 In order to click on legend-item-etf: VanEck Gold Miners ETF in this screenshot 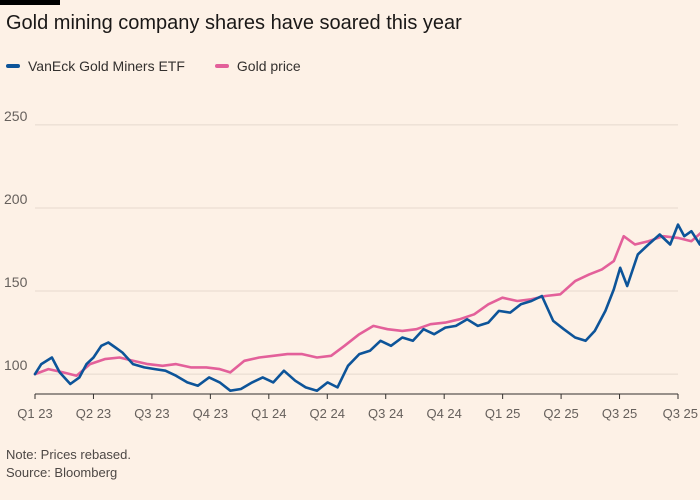, I will do `click(95, 66)`.